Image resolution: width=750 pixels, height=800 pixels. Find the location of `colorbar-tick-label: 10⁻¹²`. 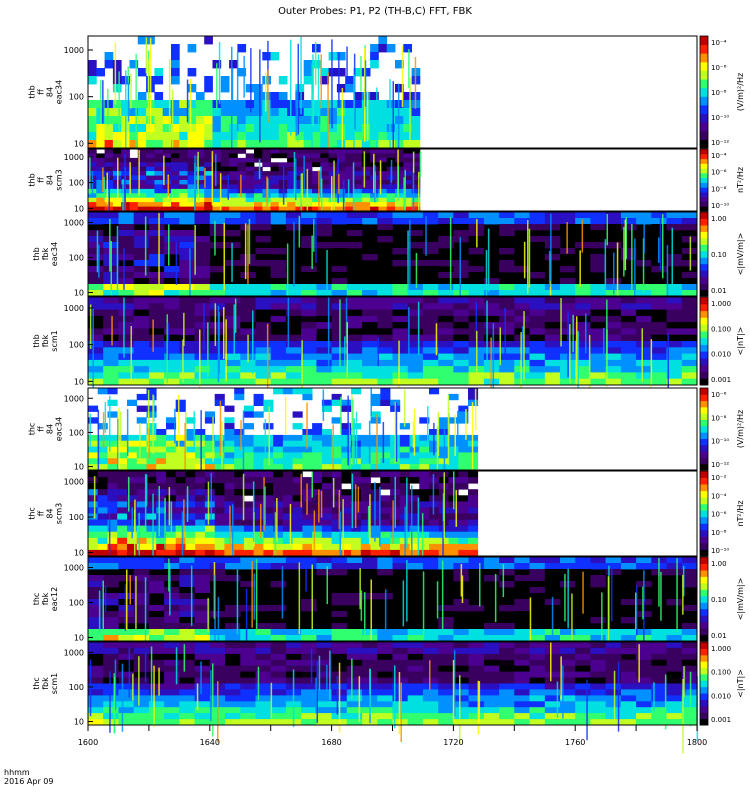

colorbar-tick-label: 10⁻¹² is located at coordinates (720, 465).